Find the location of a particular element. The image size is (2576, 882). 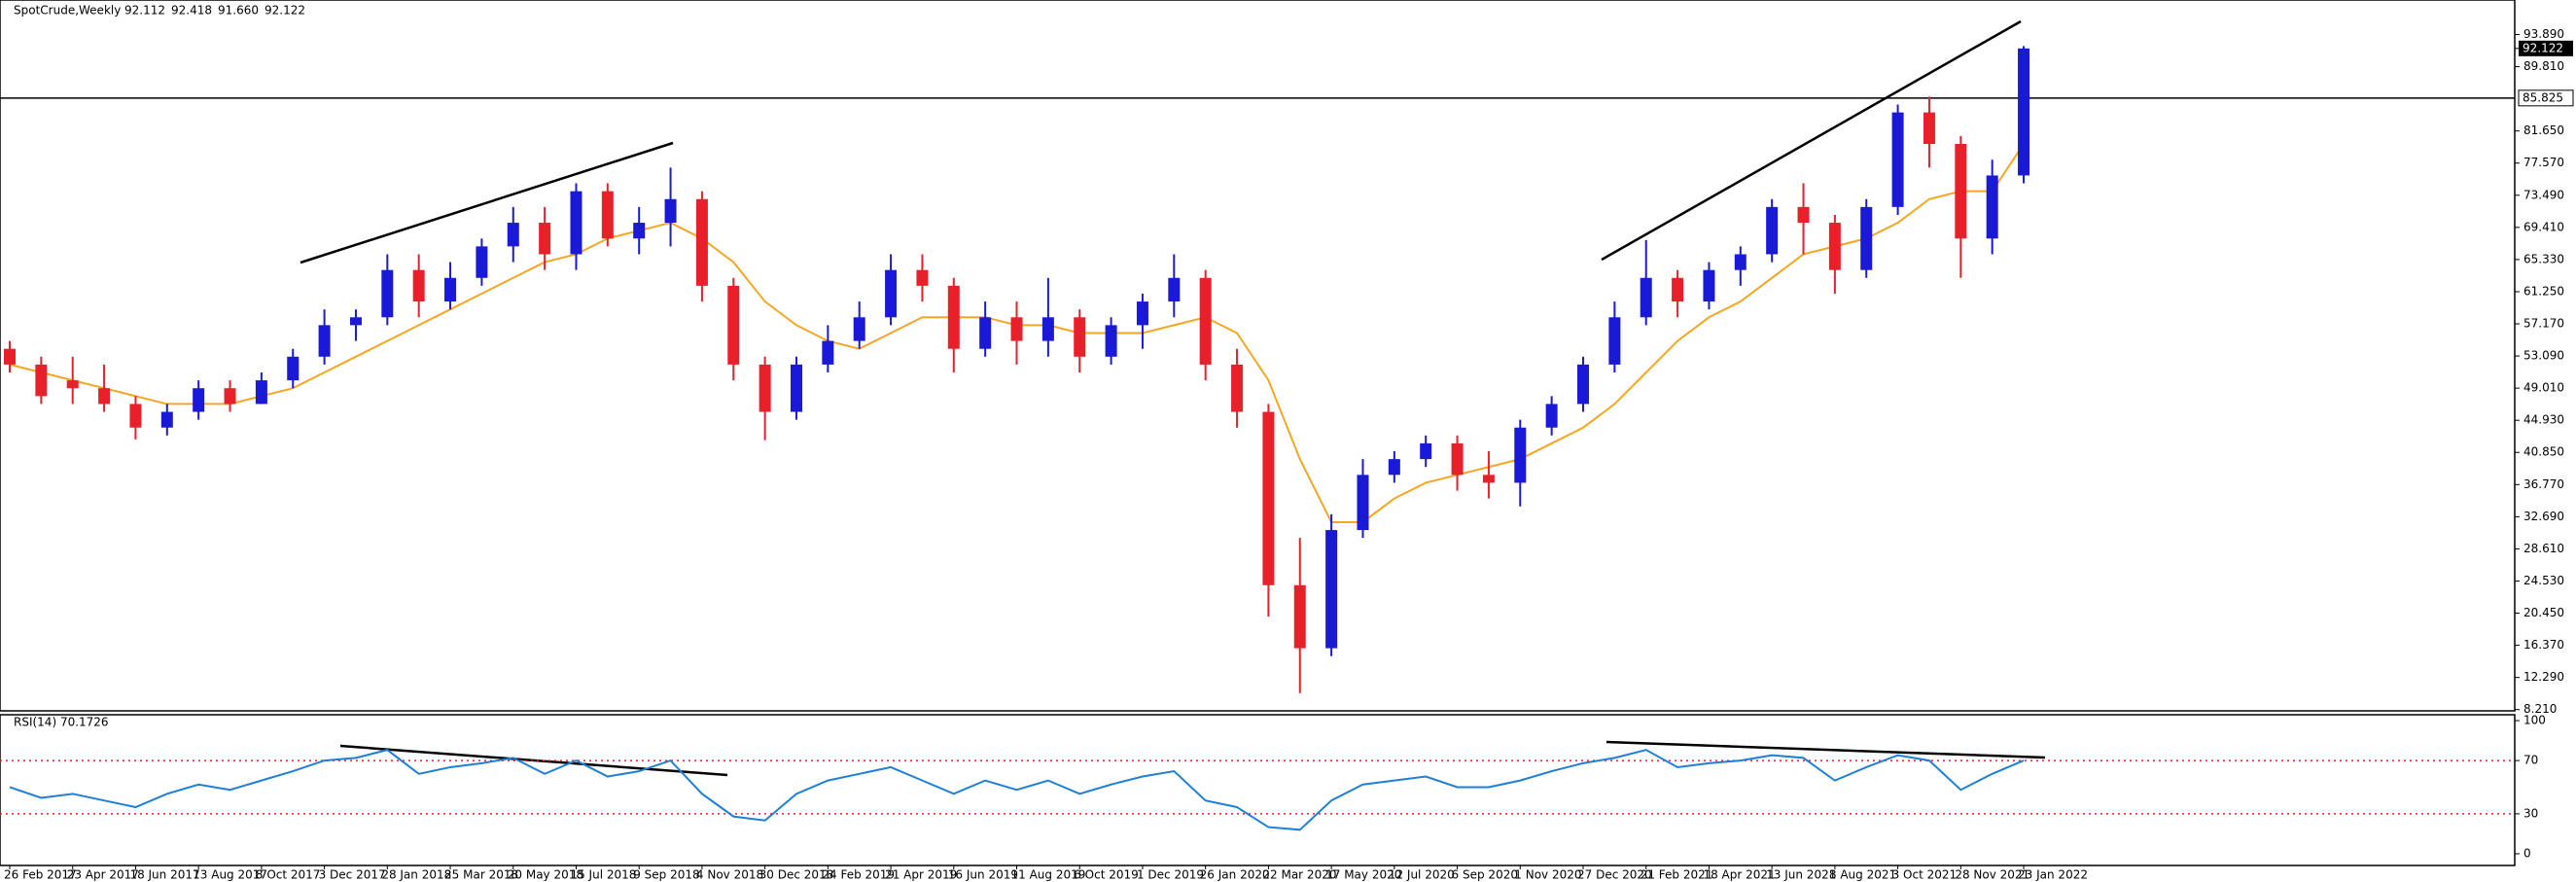

y-tick-label: 53.090 is located at coordinates (2544, 356).